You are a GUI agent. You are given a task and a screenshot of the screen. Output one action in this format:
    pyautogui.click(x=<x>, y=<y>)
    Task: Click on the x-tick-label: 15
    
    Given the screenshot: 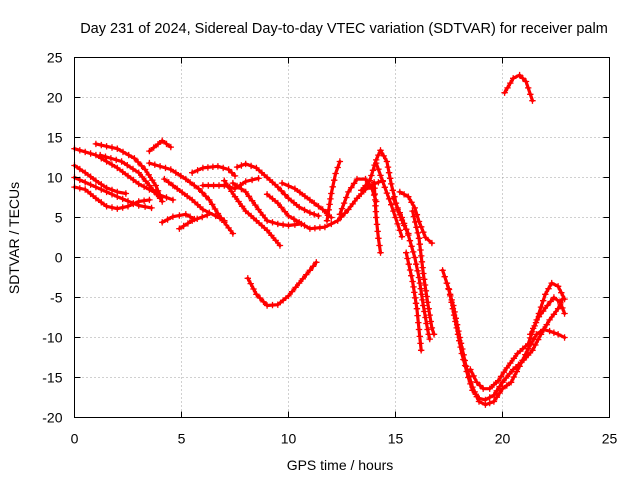 What is the action you would take?
    pyautogui.click(x=396, y=439)
    